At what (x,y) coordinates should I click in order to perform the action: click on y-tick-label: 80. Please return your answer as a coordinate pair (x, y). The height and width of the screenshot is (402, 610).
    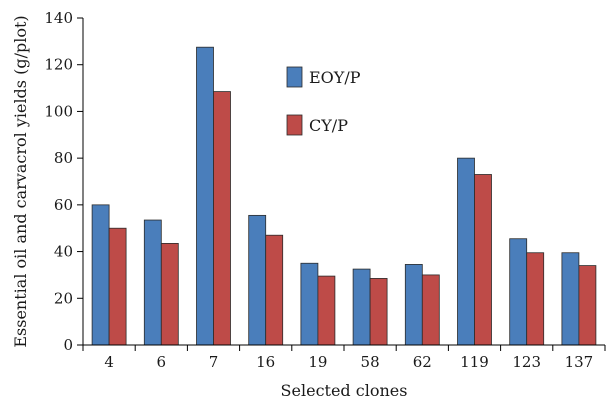
    Looking at the image, I should click on (63, 158).